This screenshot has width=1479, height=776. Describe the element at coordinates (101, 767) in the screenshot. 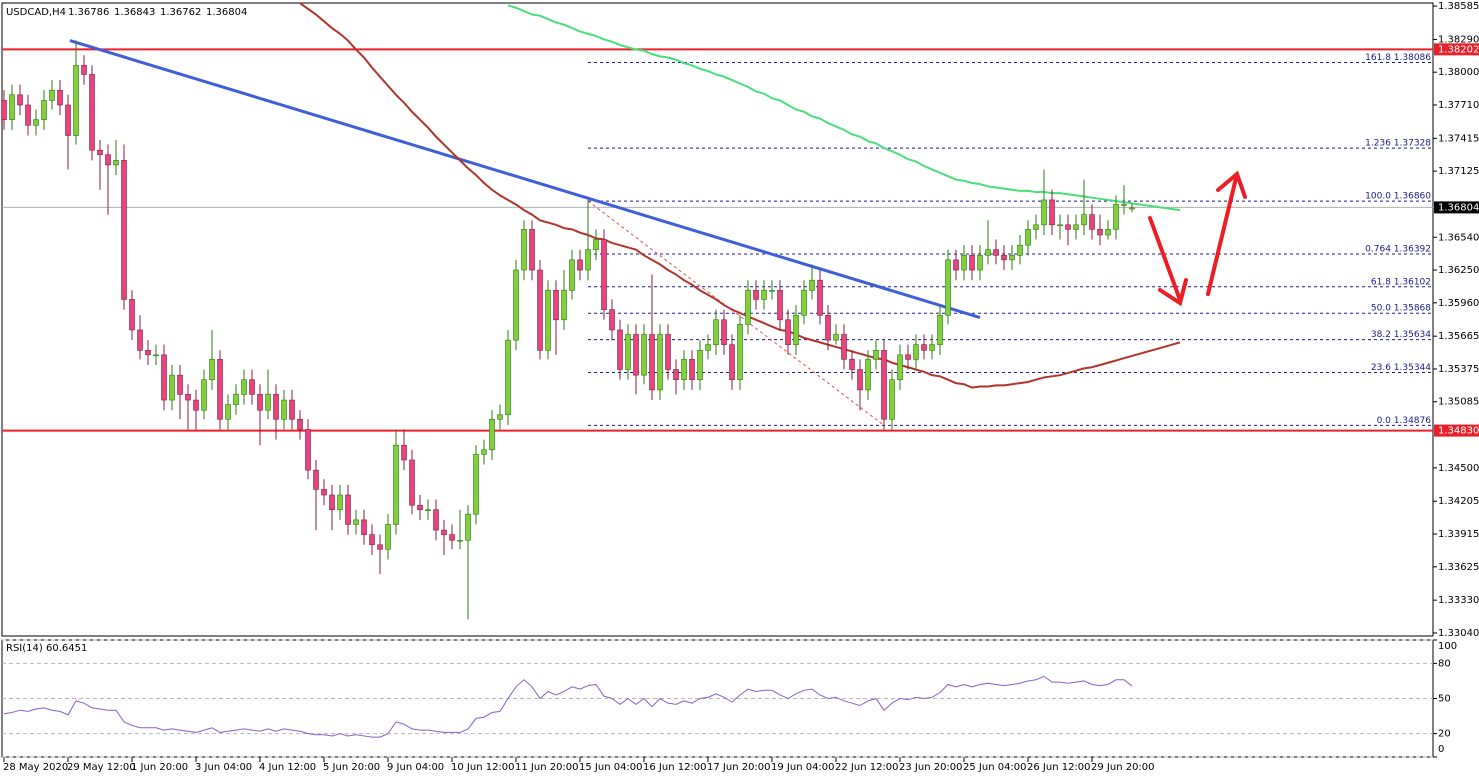

I see `x-tick-label: 29 May 12:00` at that location.